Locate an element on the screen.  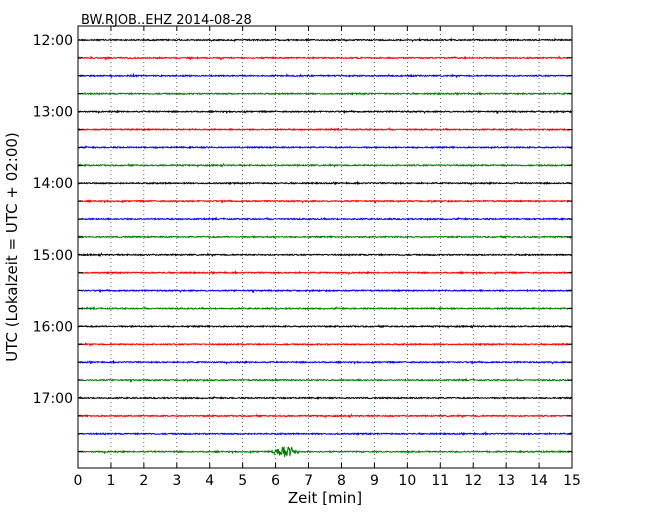
x-tick-label: 7 is located at coordinates (308, 481).